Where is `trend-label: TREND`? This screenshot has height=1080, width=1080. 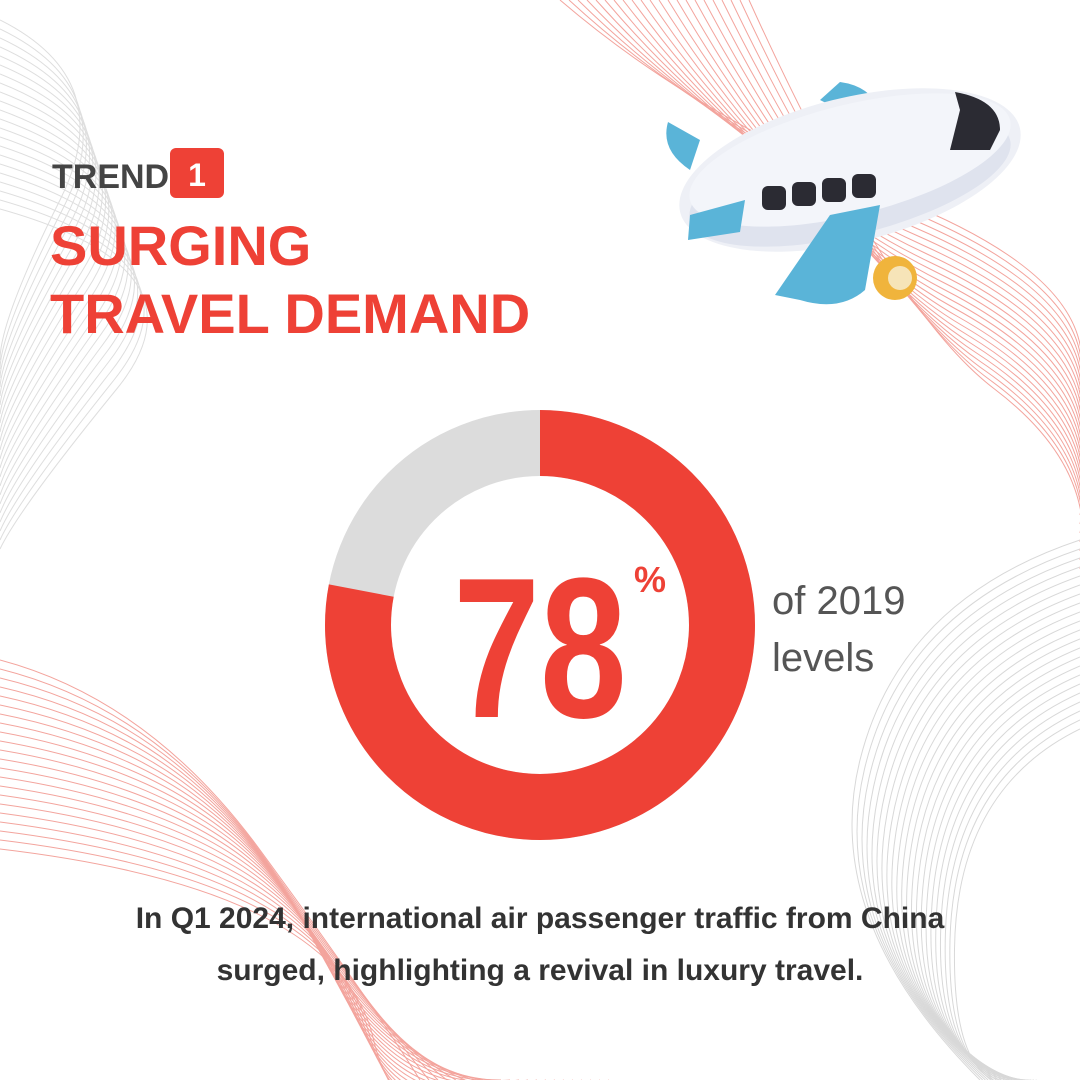
trend-label: TREND is located at coordinates (110, 177).